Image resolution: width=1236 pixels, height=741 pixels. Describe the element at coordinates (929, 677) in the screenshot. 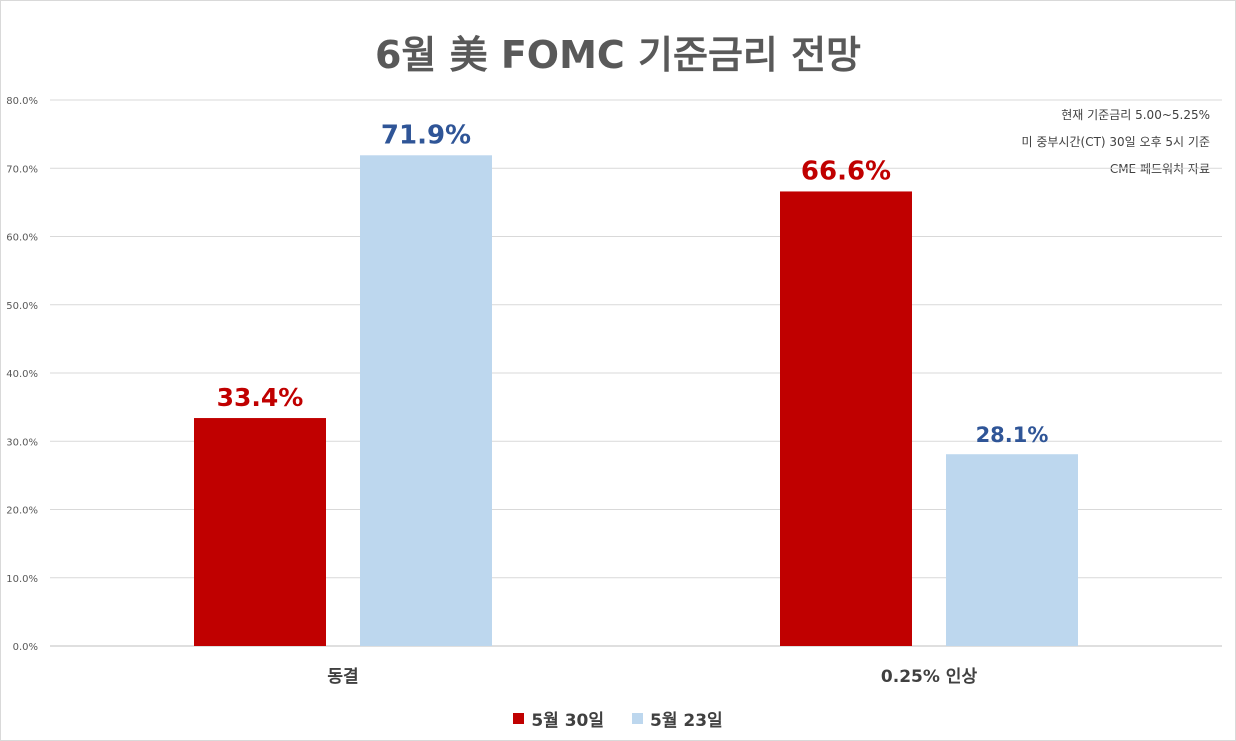

I see `x-tick-label: 0.25% 인상` at that location.